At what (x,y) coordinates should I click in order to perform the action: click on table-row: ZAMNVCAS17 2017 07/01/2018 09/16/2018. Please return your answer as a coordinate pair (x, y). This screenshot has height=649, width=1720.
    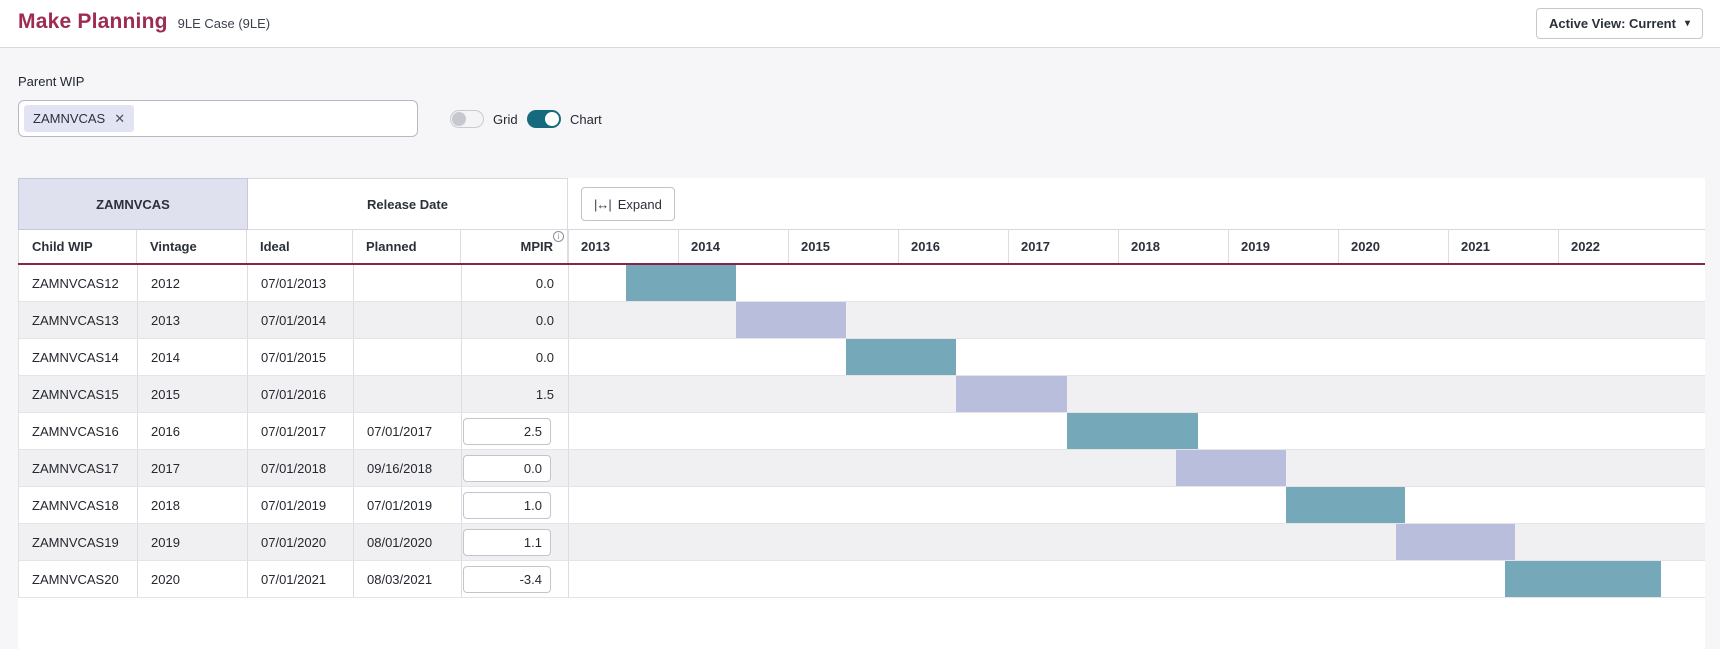
    Looking at the image, I should click on (862, 468).